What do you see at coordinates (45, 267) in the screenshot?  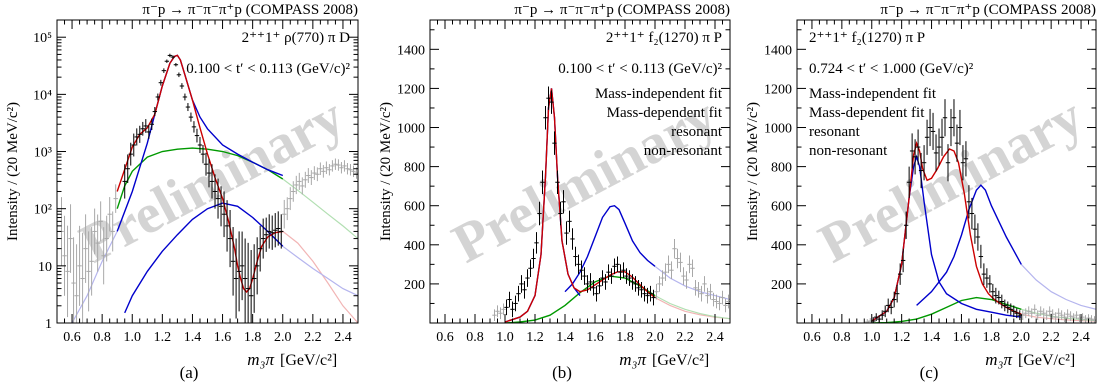 I see `y-tick-label: 10` at bounding box center [45, 267].